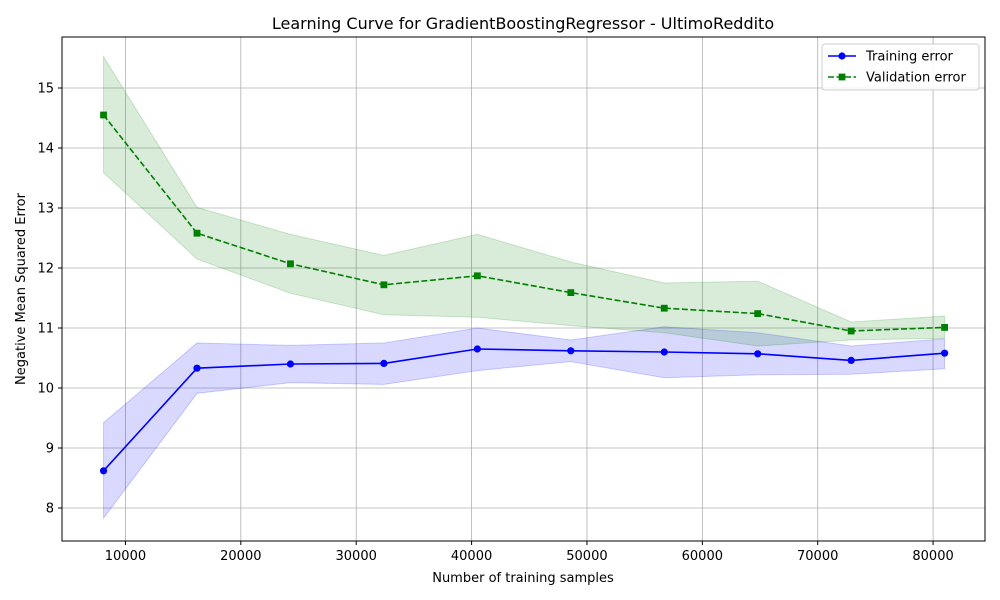  What do you see at coordinates (125, 556) in the screenshot?
I see `x-tick-label: 10000` at bounding box center [125, 556].